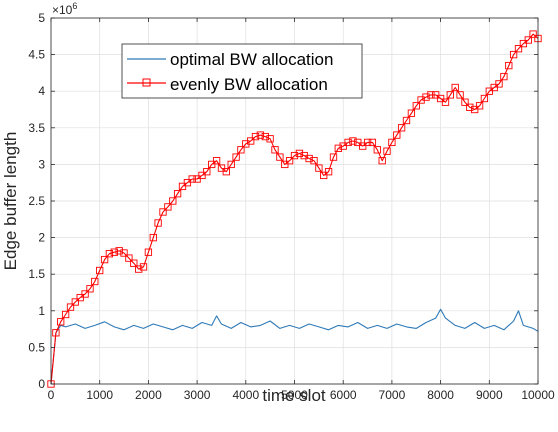 The width and height of the screenshot is (558, 432). What do you see at coordinates (440, 395) in the screenshot?
I see `x-tick-label: 8000` at bounding box center [440, 395].